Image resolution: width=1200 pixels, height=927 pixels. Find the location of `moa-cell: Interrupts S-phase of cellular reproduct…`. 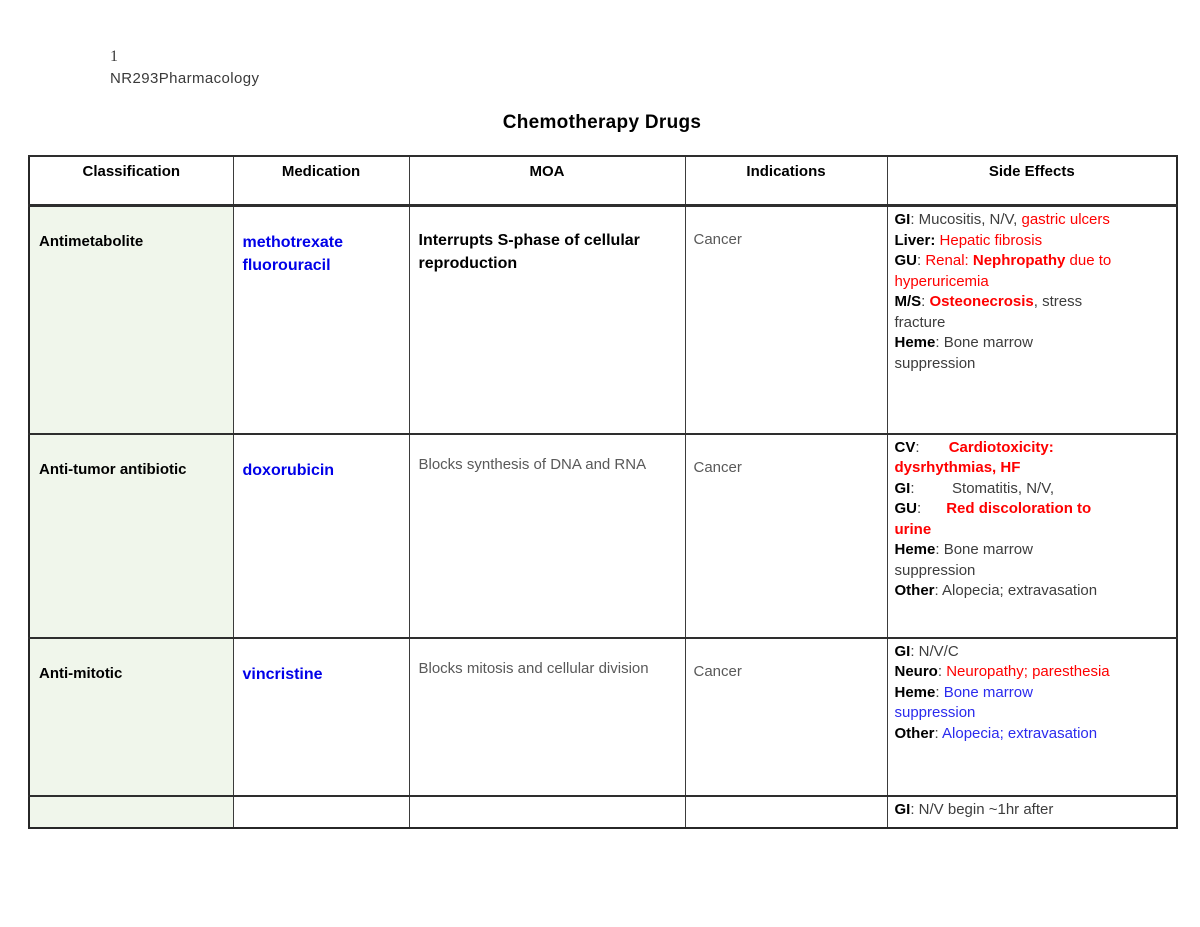

moa-cell: Interrupts S-phase of cellular reproduct… is located at coordinates (547, 319).